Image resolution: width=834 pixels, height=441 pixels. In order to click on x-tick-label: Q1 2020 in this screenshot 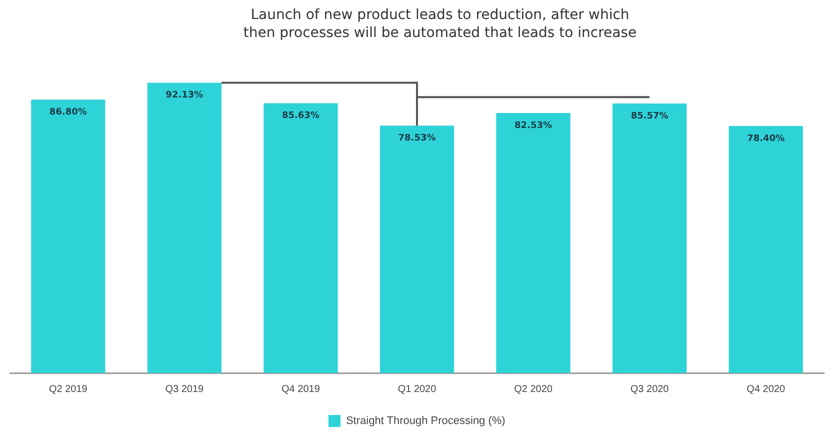, I will do `click(417, 389)`.